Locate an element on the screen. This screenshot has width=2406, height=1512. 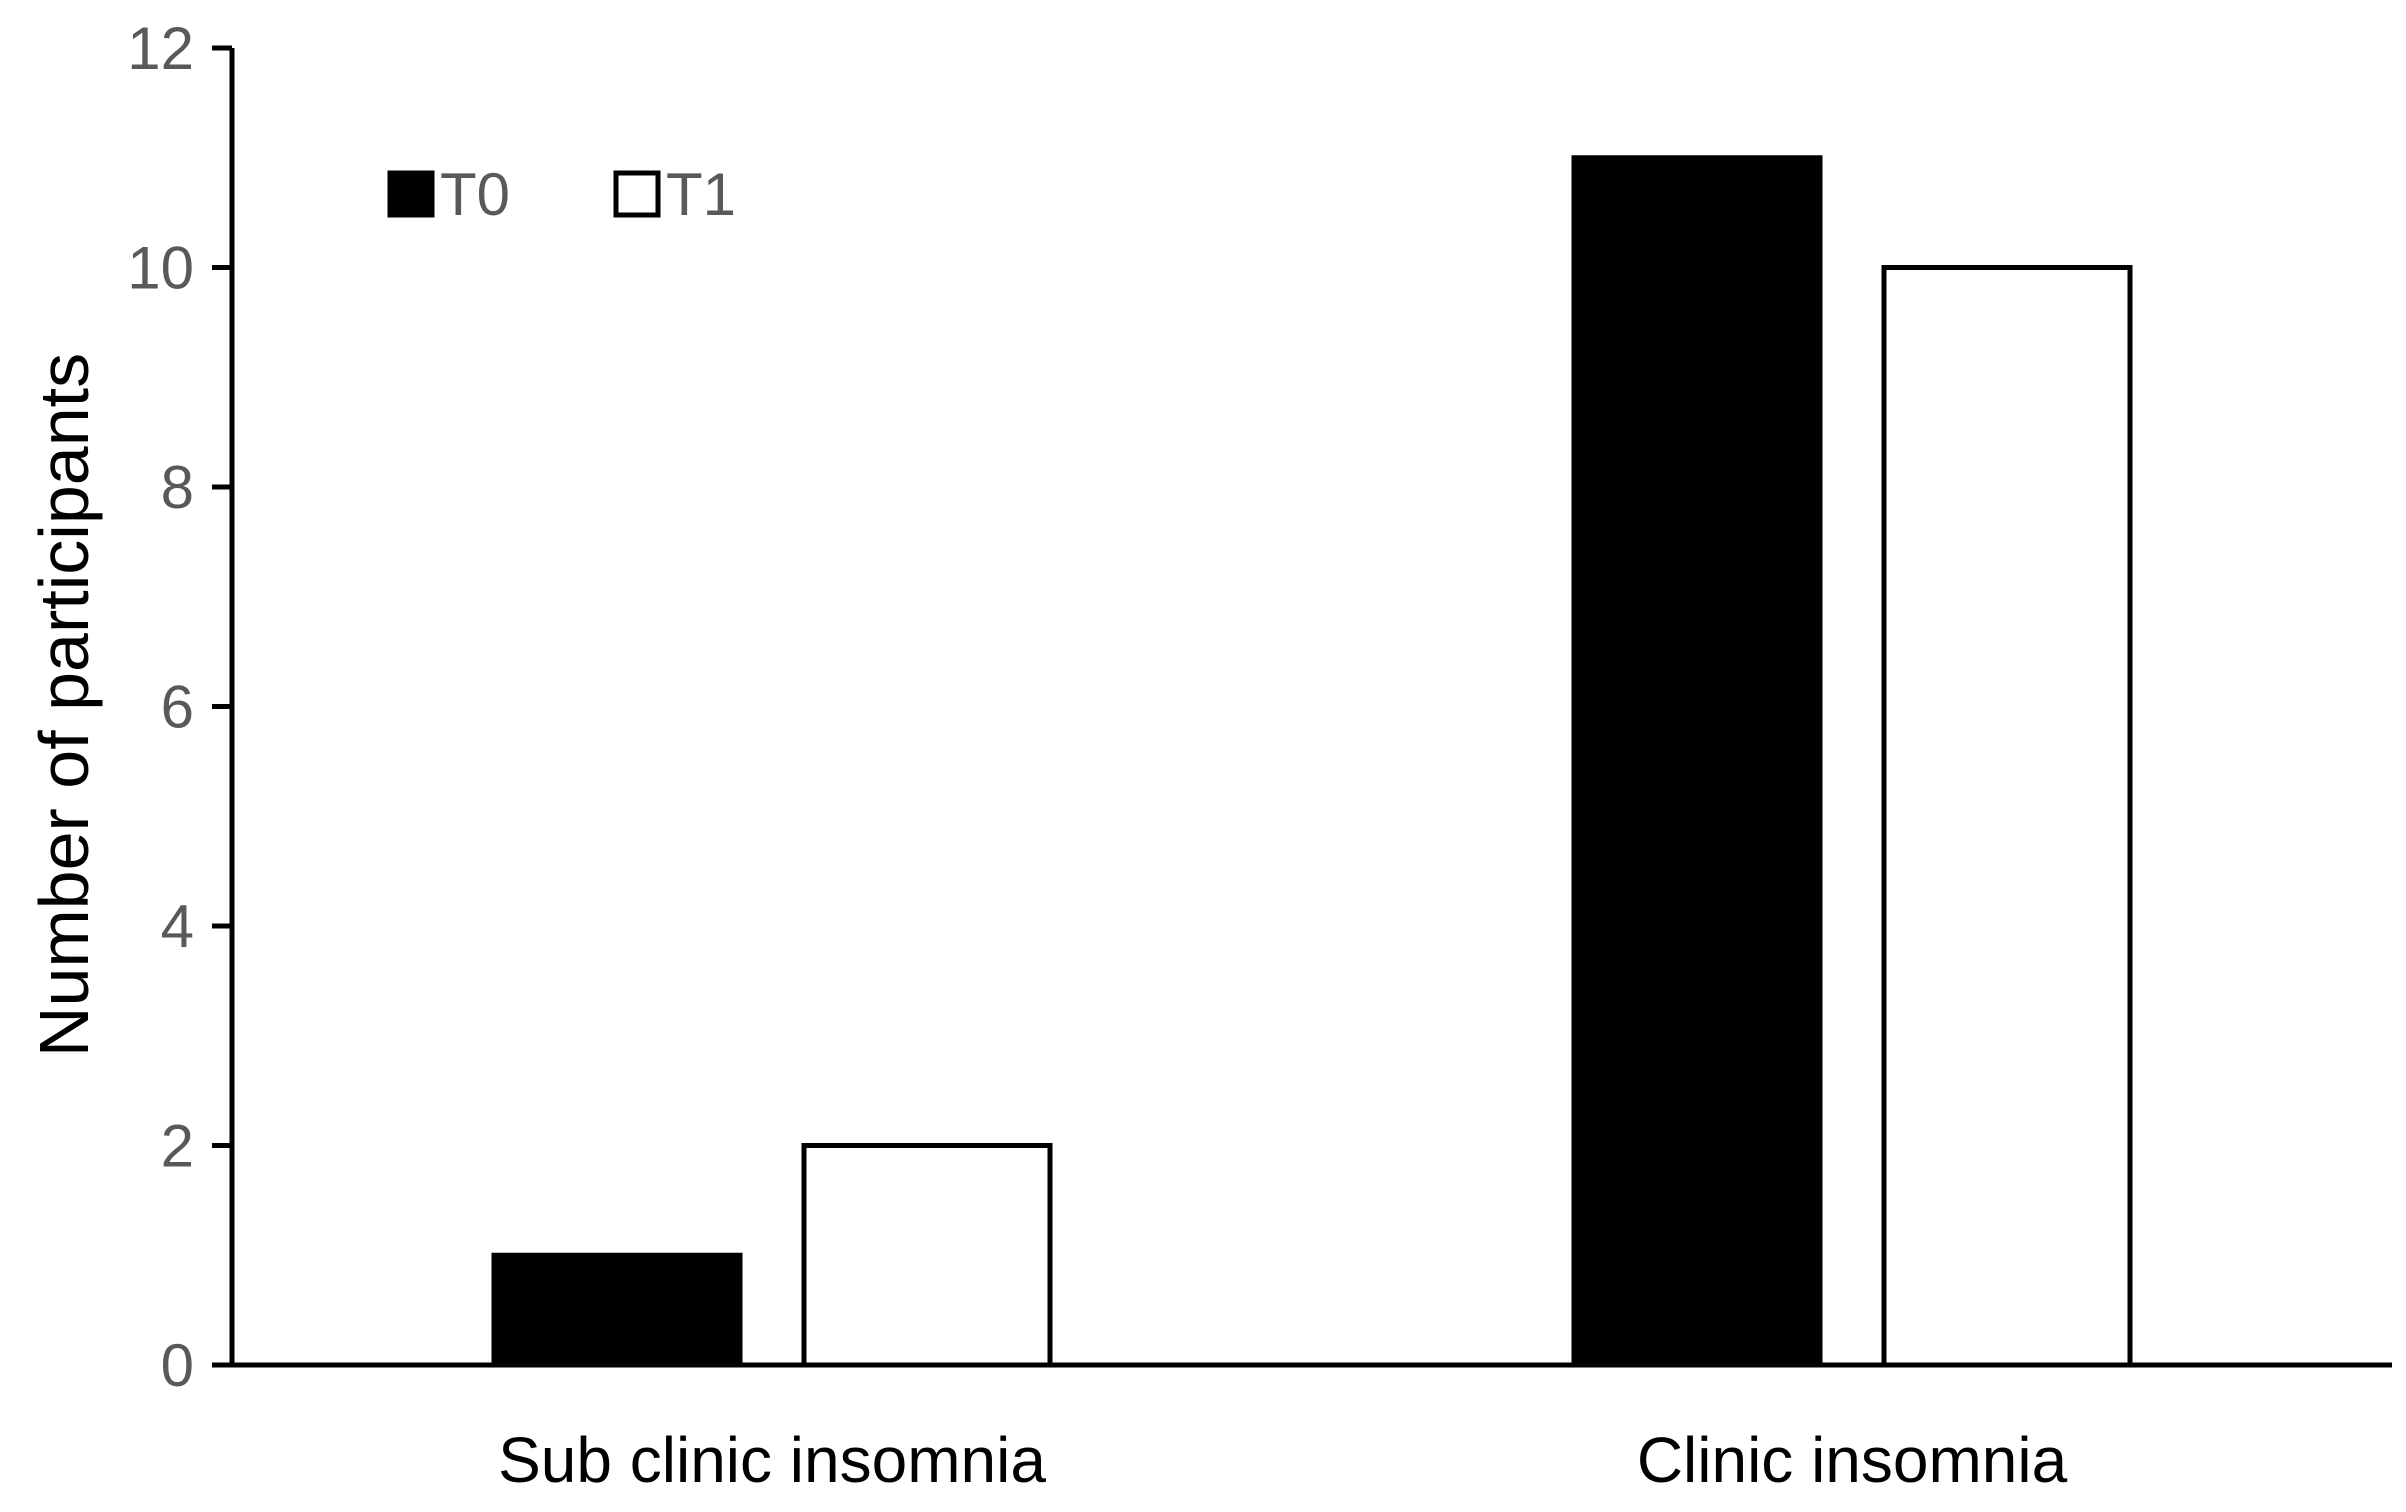
y-tick-label-5: 10 is located at coordinates (160, 268).